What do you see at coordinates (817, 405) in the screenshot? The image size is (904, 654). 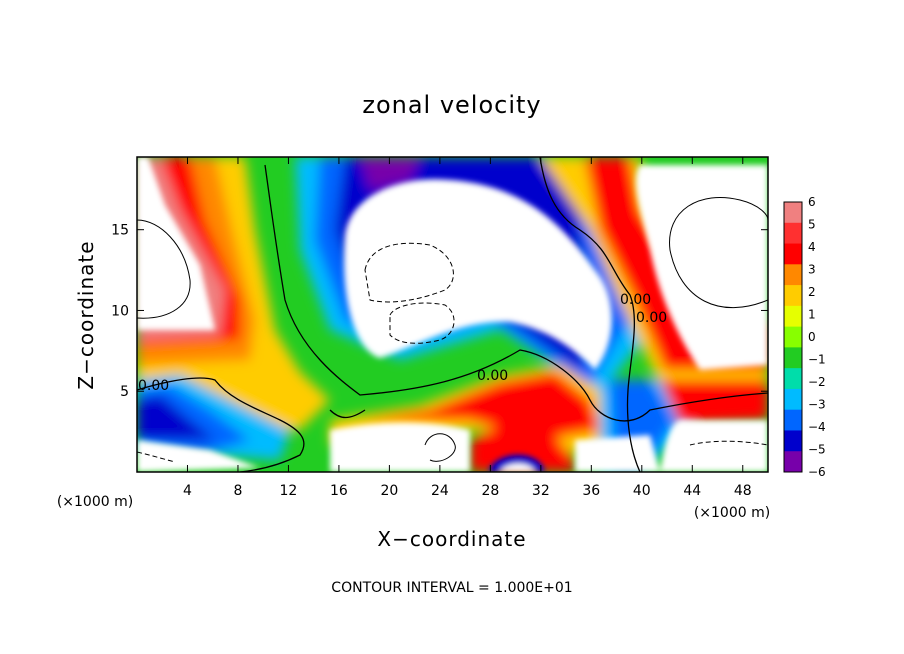 I see `colorbar-label: −3` at bounding box center [817, 405].